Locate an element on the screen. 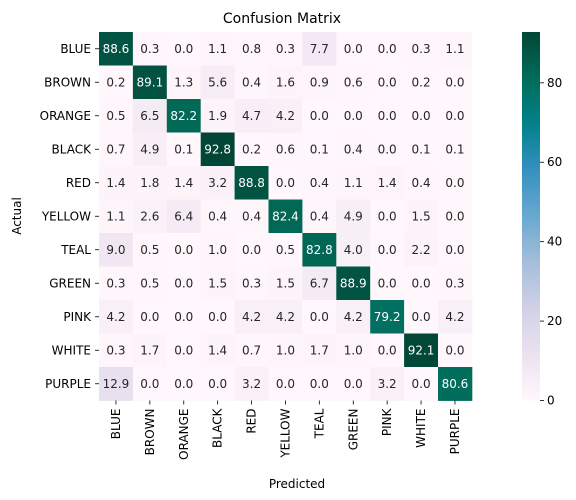 This screenshot has height=500, width=576. cell-value-label: 4.7 is located at coordinates (251, 116).